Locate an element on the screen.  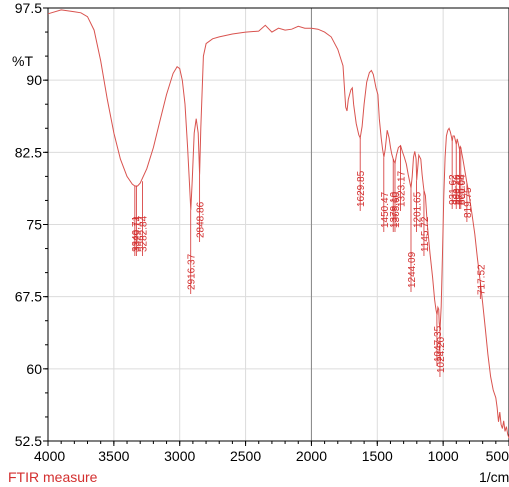
x-tick-label: 4000 is located at coordinates (49, 456).